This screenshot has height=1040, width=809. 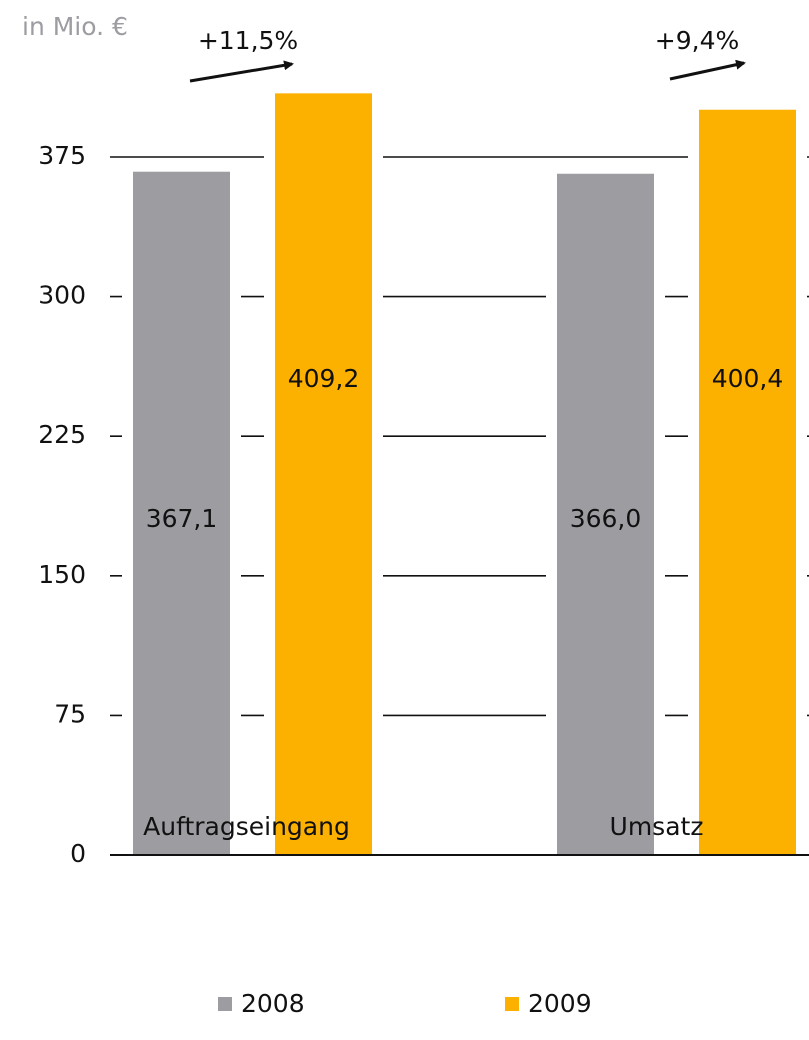 What do you see at coordinates (273, 1003) in the screenshot?
I see `legend-label: 2008` at bounding box center [273, 1003].